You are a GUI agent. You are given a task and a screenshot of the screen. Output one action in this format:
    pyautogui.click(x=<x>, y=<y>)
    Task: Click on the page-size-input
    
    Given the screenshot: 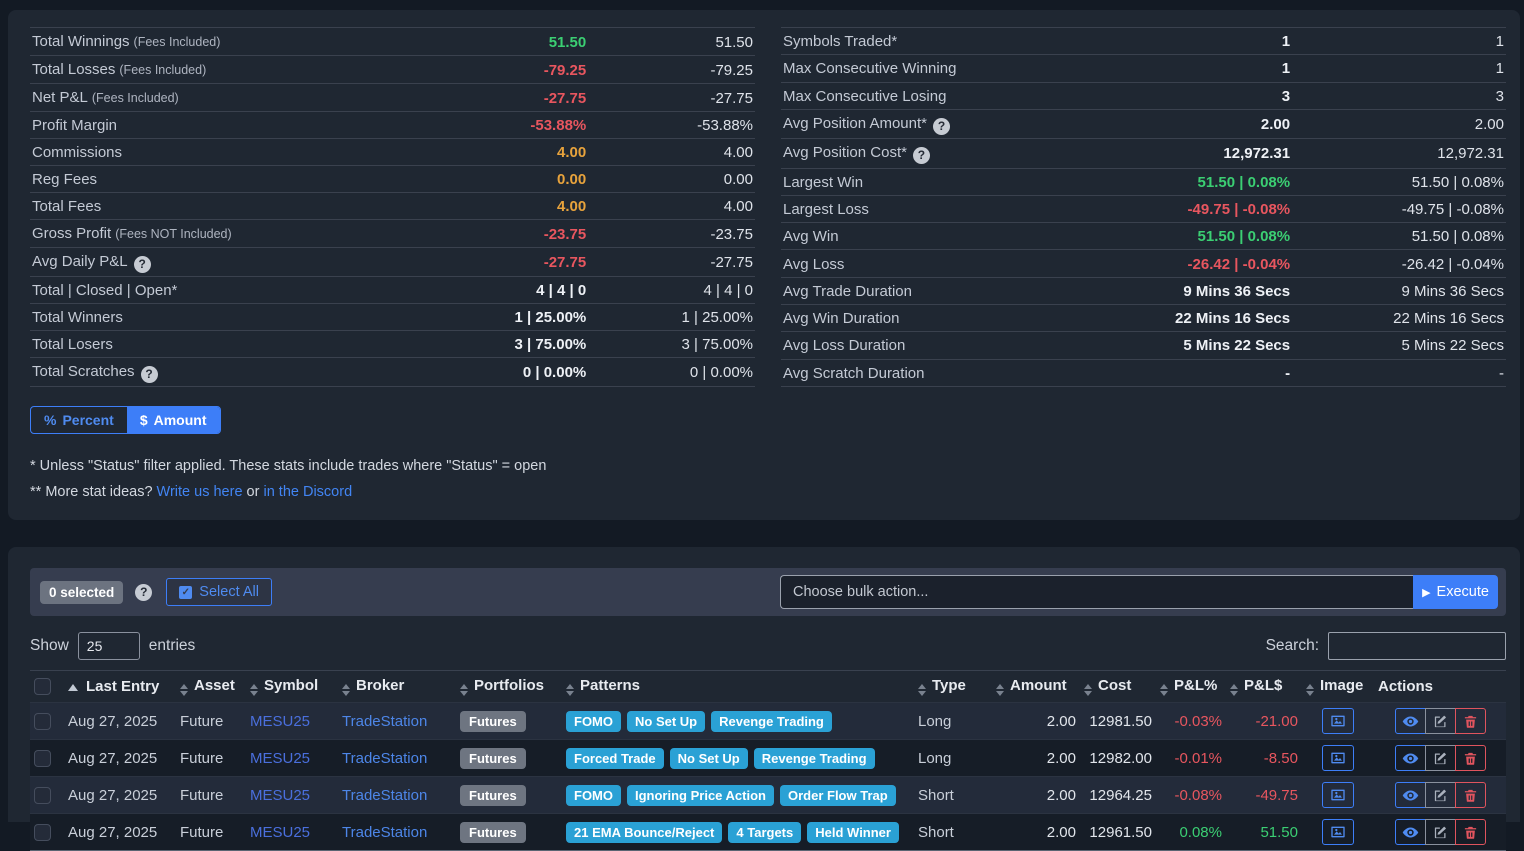 What is the action you would take?
    pyautogui.click(x=108, y=646)
    